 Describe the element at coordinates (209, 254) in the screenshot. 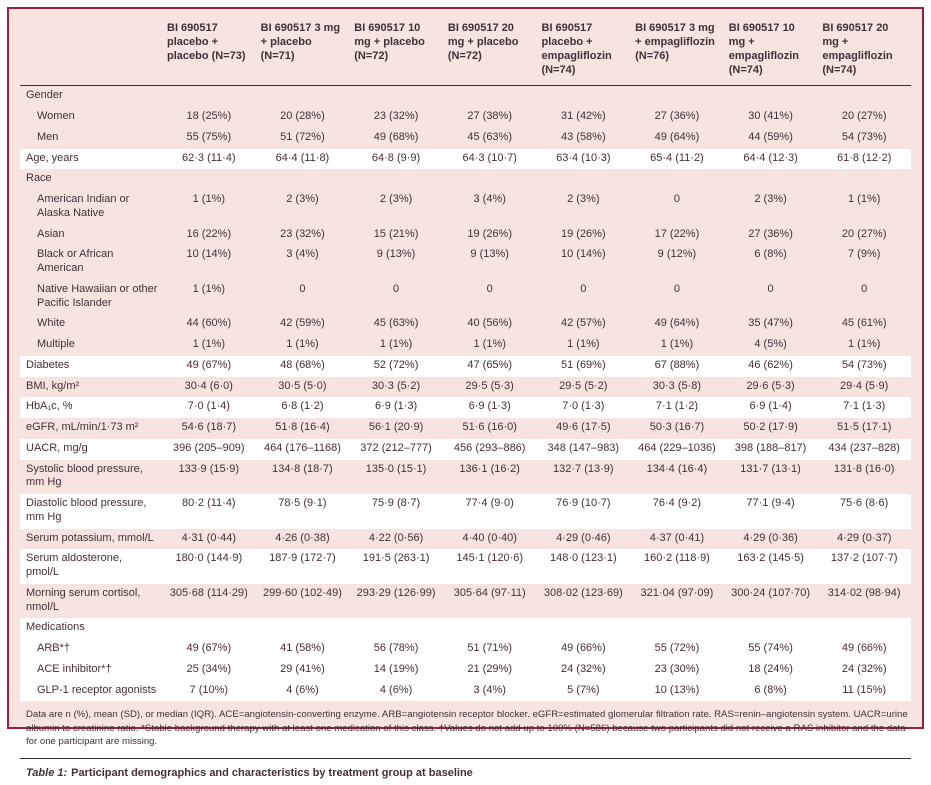

I see `data-cell: 10 (14%)` at that location.